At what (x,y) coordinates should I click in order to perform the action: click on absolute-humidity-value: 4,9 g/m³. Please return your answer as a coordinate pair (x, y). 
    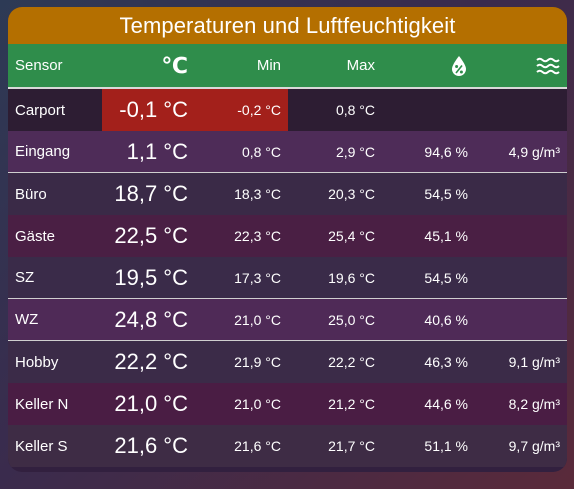
    Looking at the image, I should click on (534, 151).